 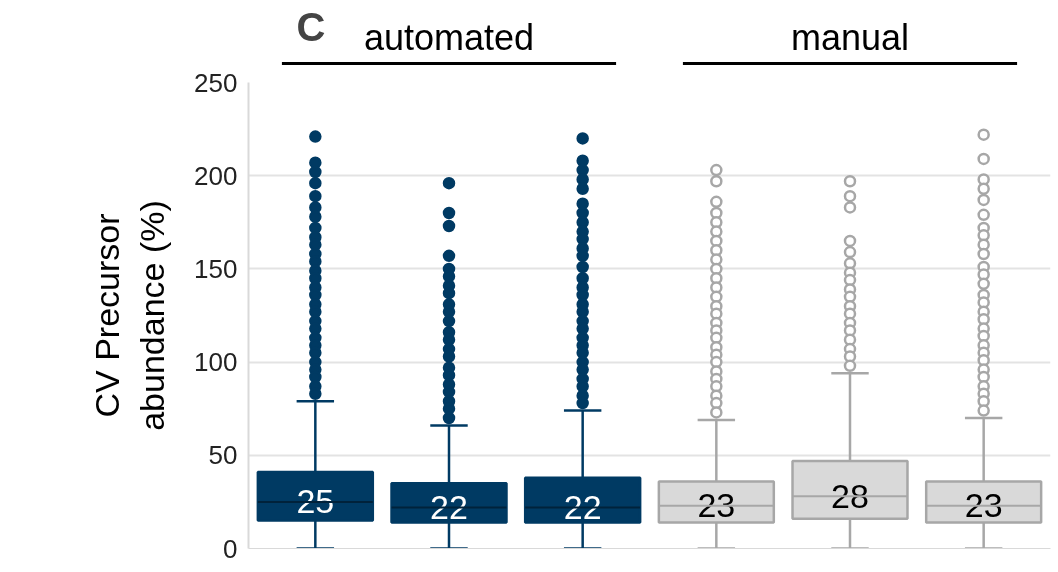 What do you see at coordinates (850, 37) in the screenshot?
I see `text: manual` at bounding box center [850, 37].